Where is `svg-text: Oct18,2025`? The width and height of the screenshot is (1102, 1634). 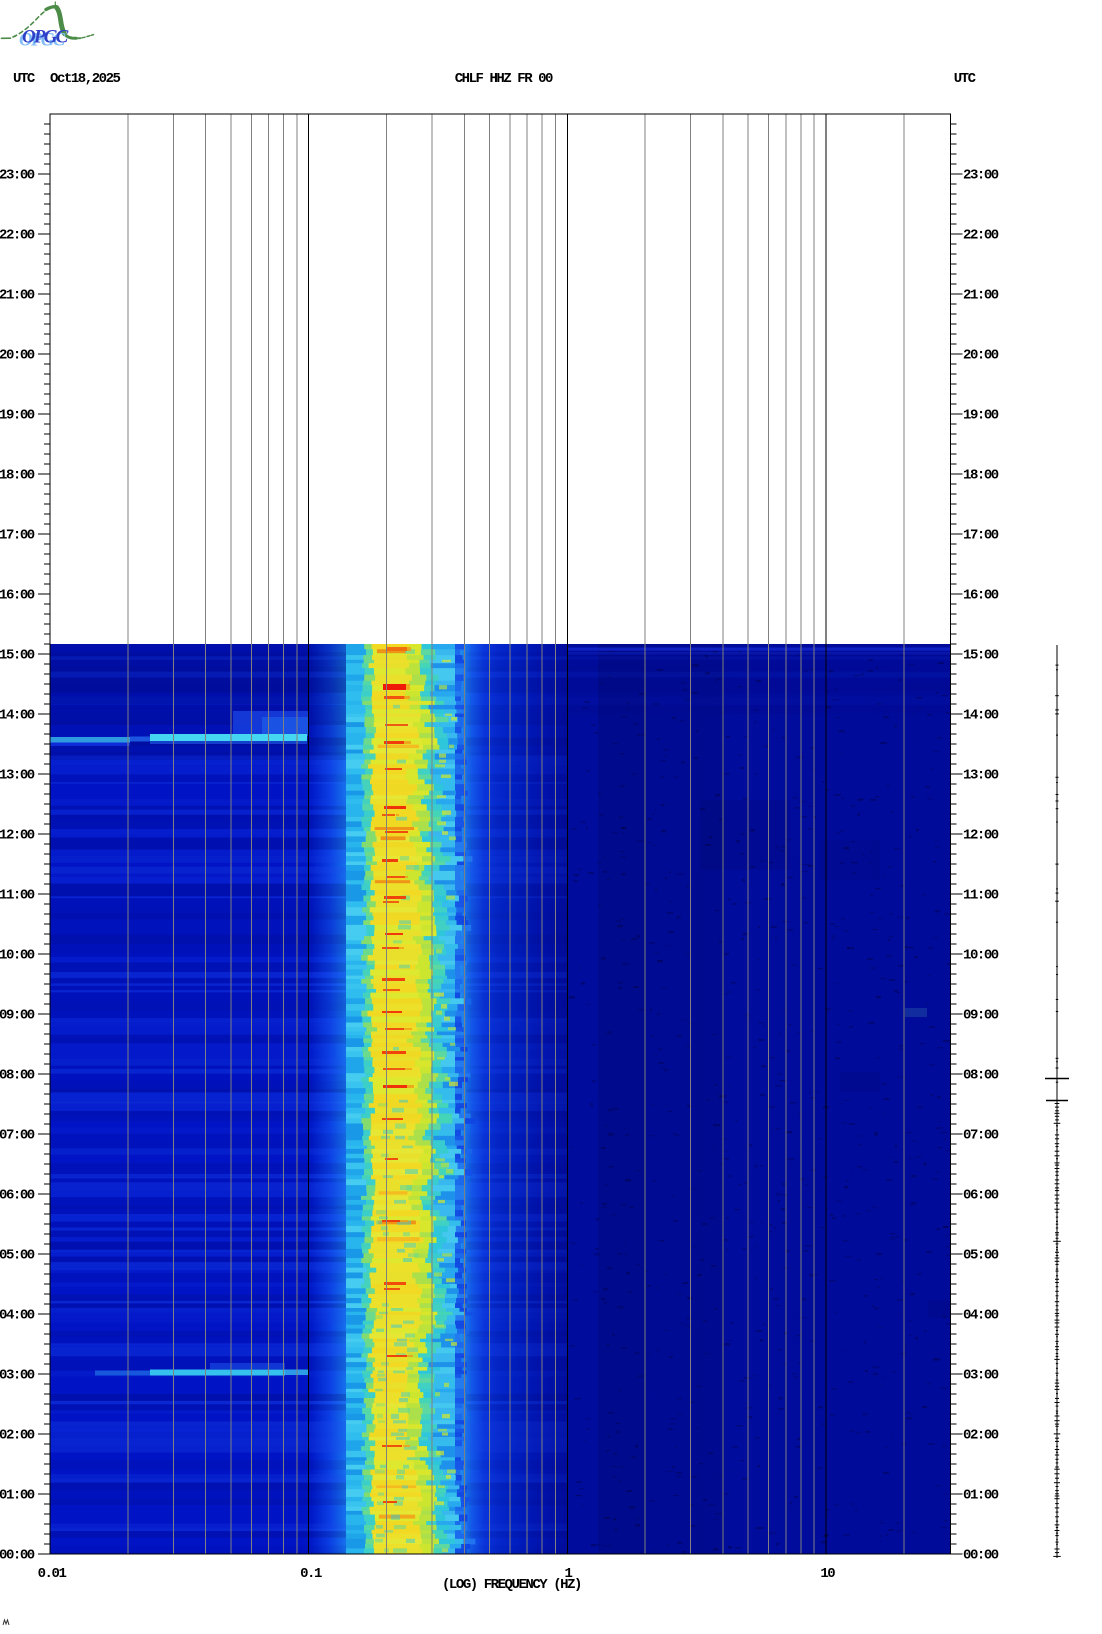
svg-text: Oct18,2025 is located at coordinates (85, 79).